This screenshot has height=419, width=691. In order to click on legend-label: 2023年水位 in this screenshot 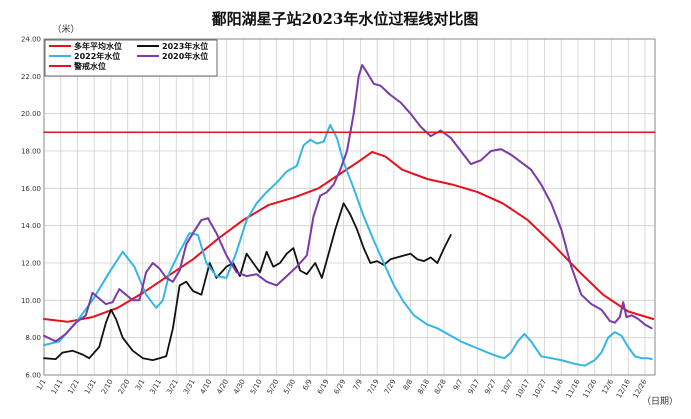, I will do `click(185, 46)`.